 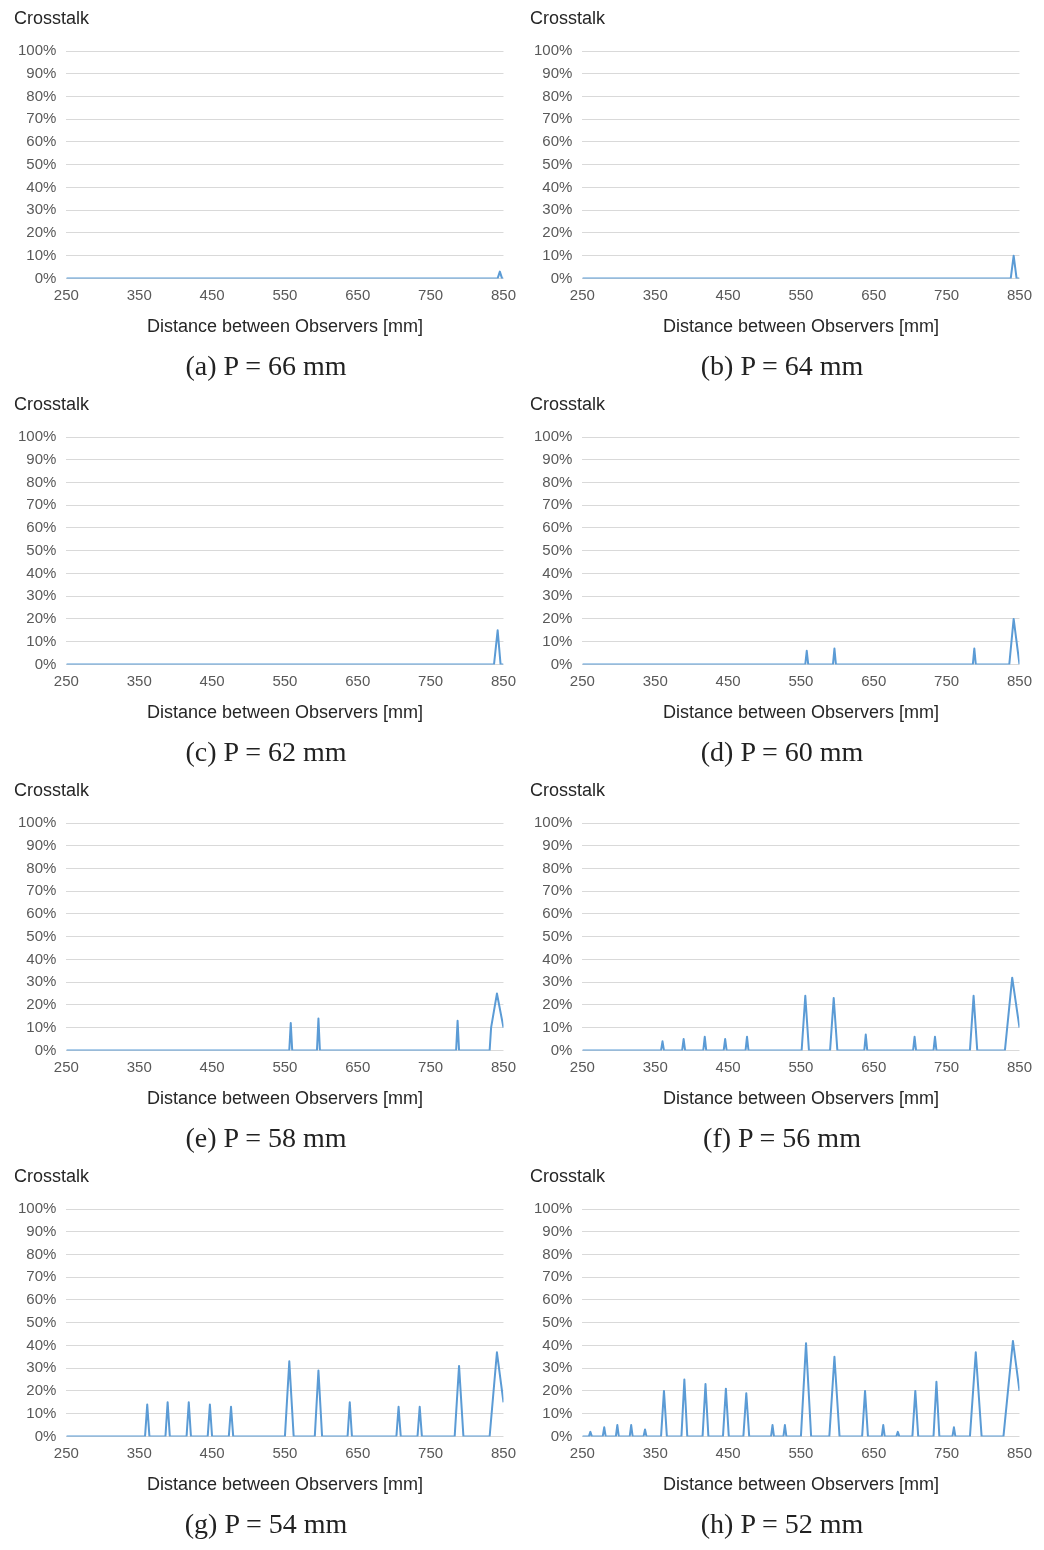 I want to click on text: (c) P = 62 mm, so click(x=266, y=752).